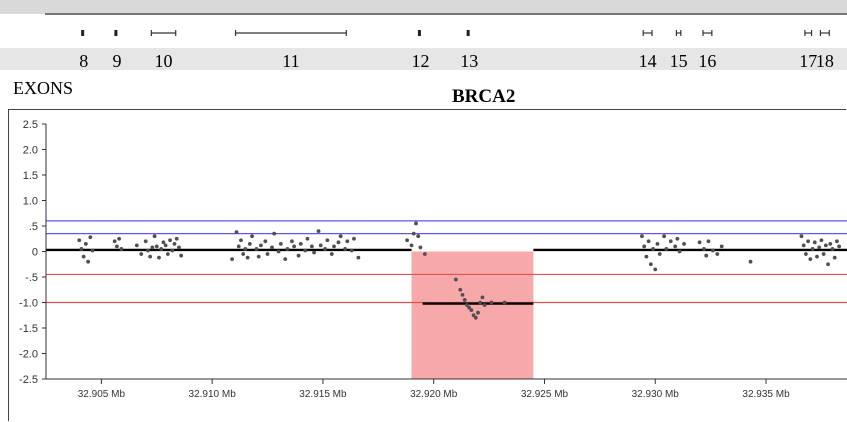 The width and height of the screenshot is (847, 422). I want to click on exon-label: 8, so click(83, 61).